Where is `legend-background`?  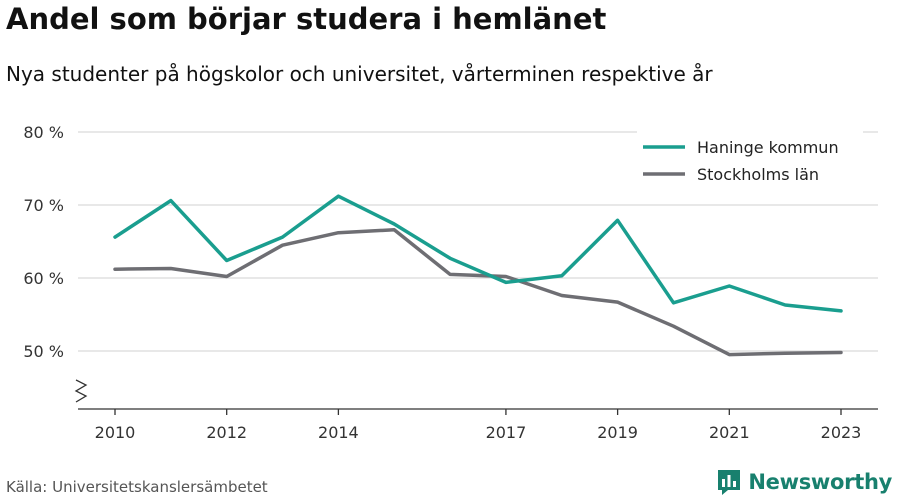 legend-background is located at coordinates (750, 159).